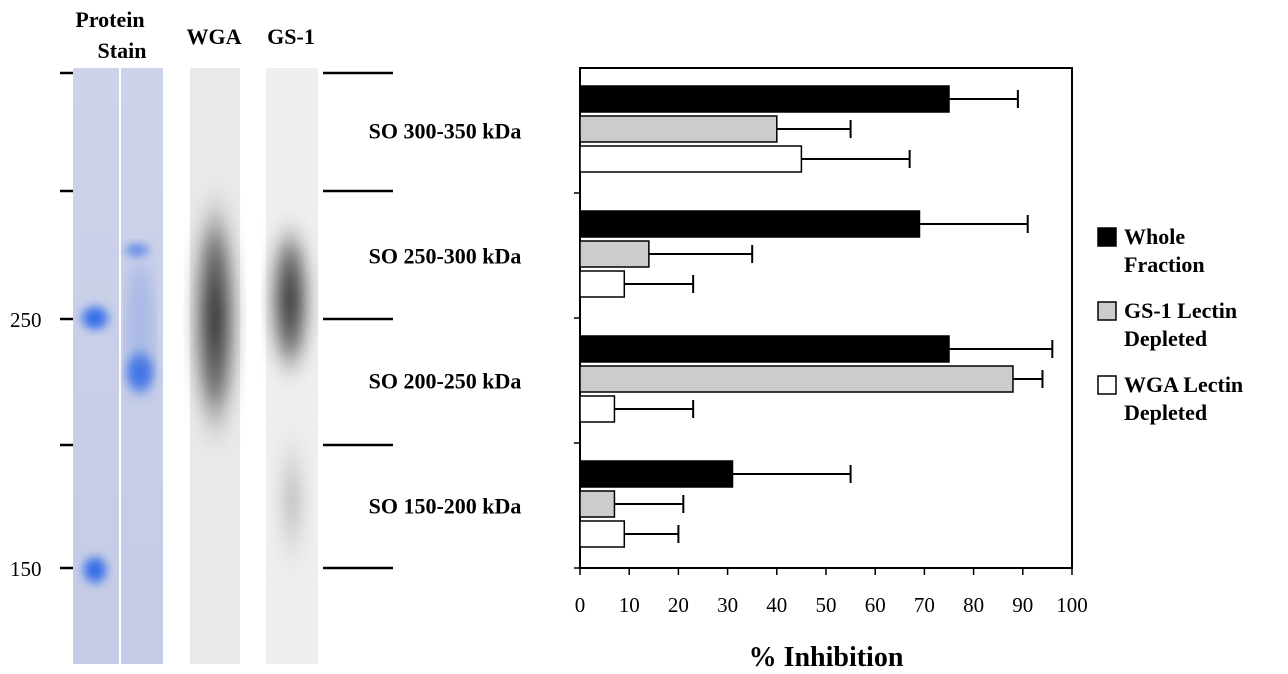 The width and height of the screenshot is (1288, 674). What do you see at coordinates (776, 605) in the screenshot?
I see `x-tick-label: 40` at bounding box center [776, 605].